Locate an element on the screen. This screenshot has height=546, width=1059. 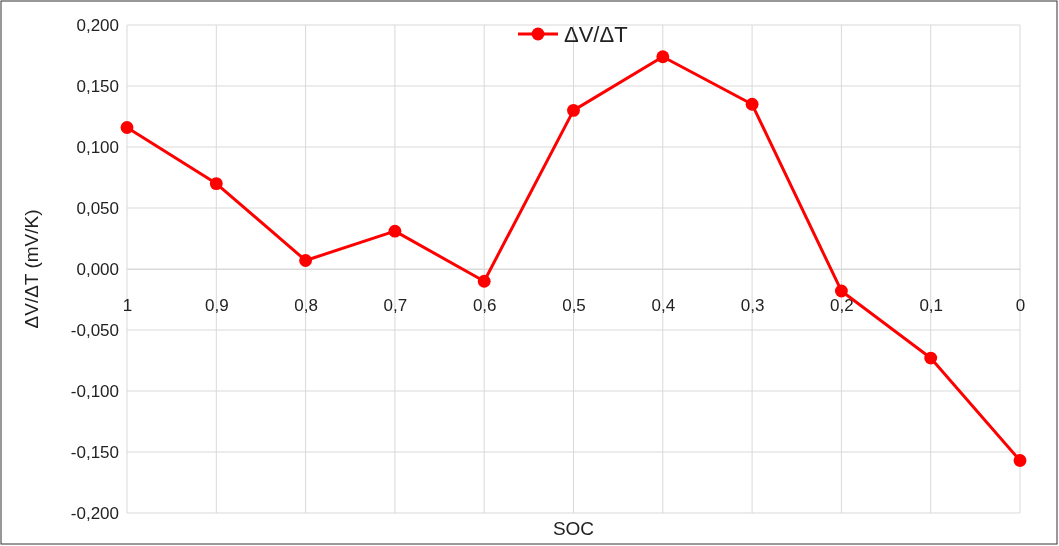
x-tick-label: 0,3 is located at coordinates (752, 306).